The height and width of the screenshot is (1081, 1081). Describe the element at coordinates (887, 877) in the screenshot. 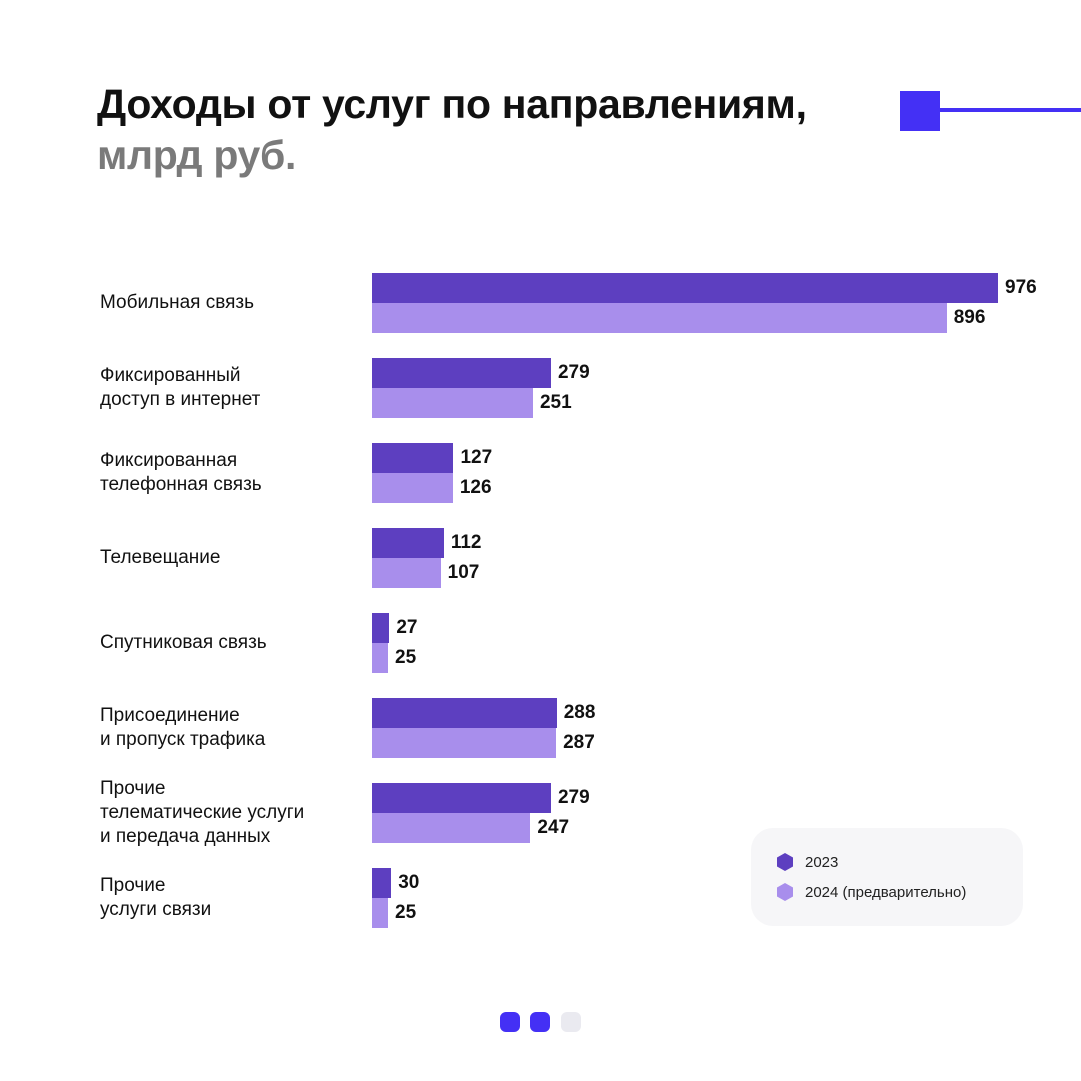

I see `legend: 2023 2024 (предварительно)` at that location.